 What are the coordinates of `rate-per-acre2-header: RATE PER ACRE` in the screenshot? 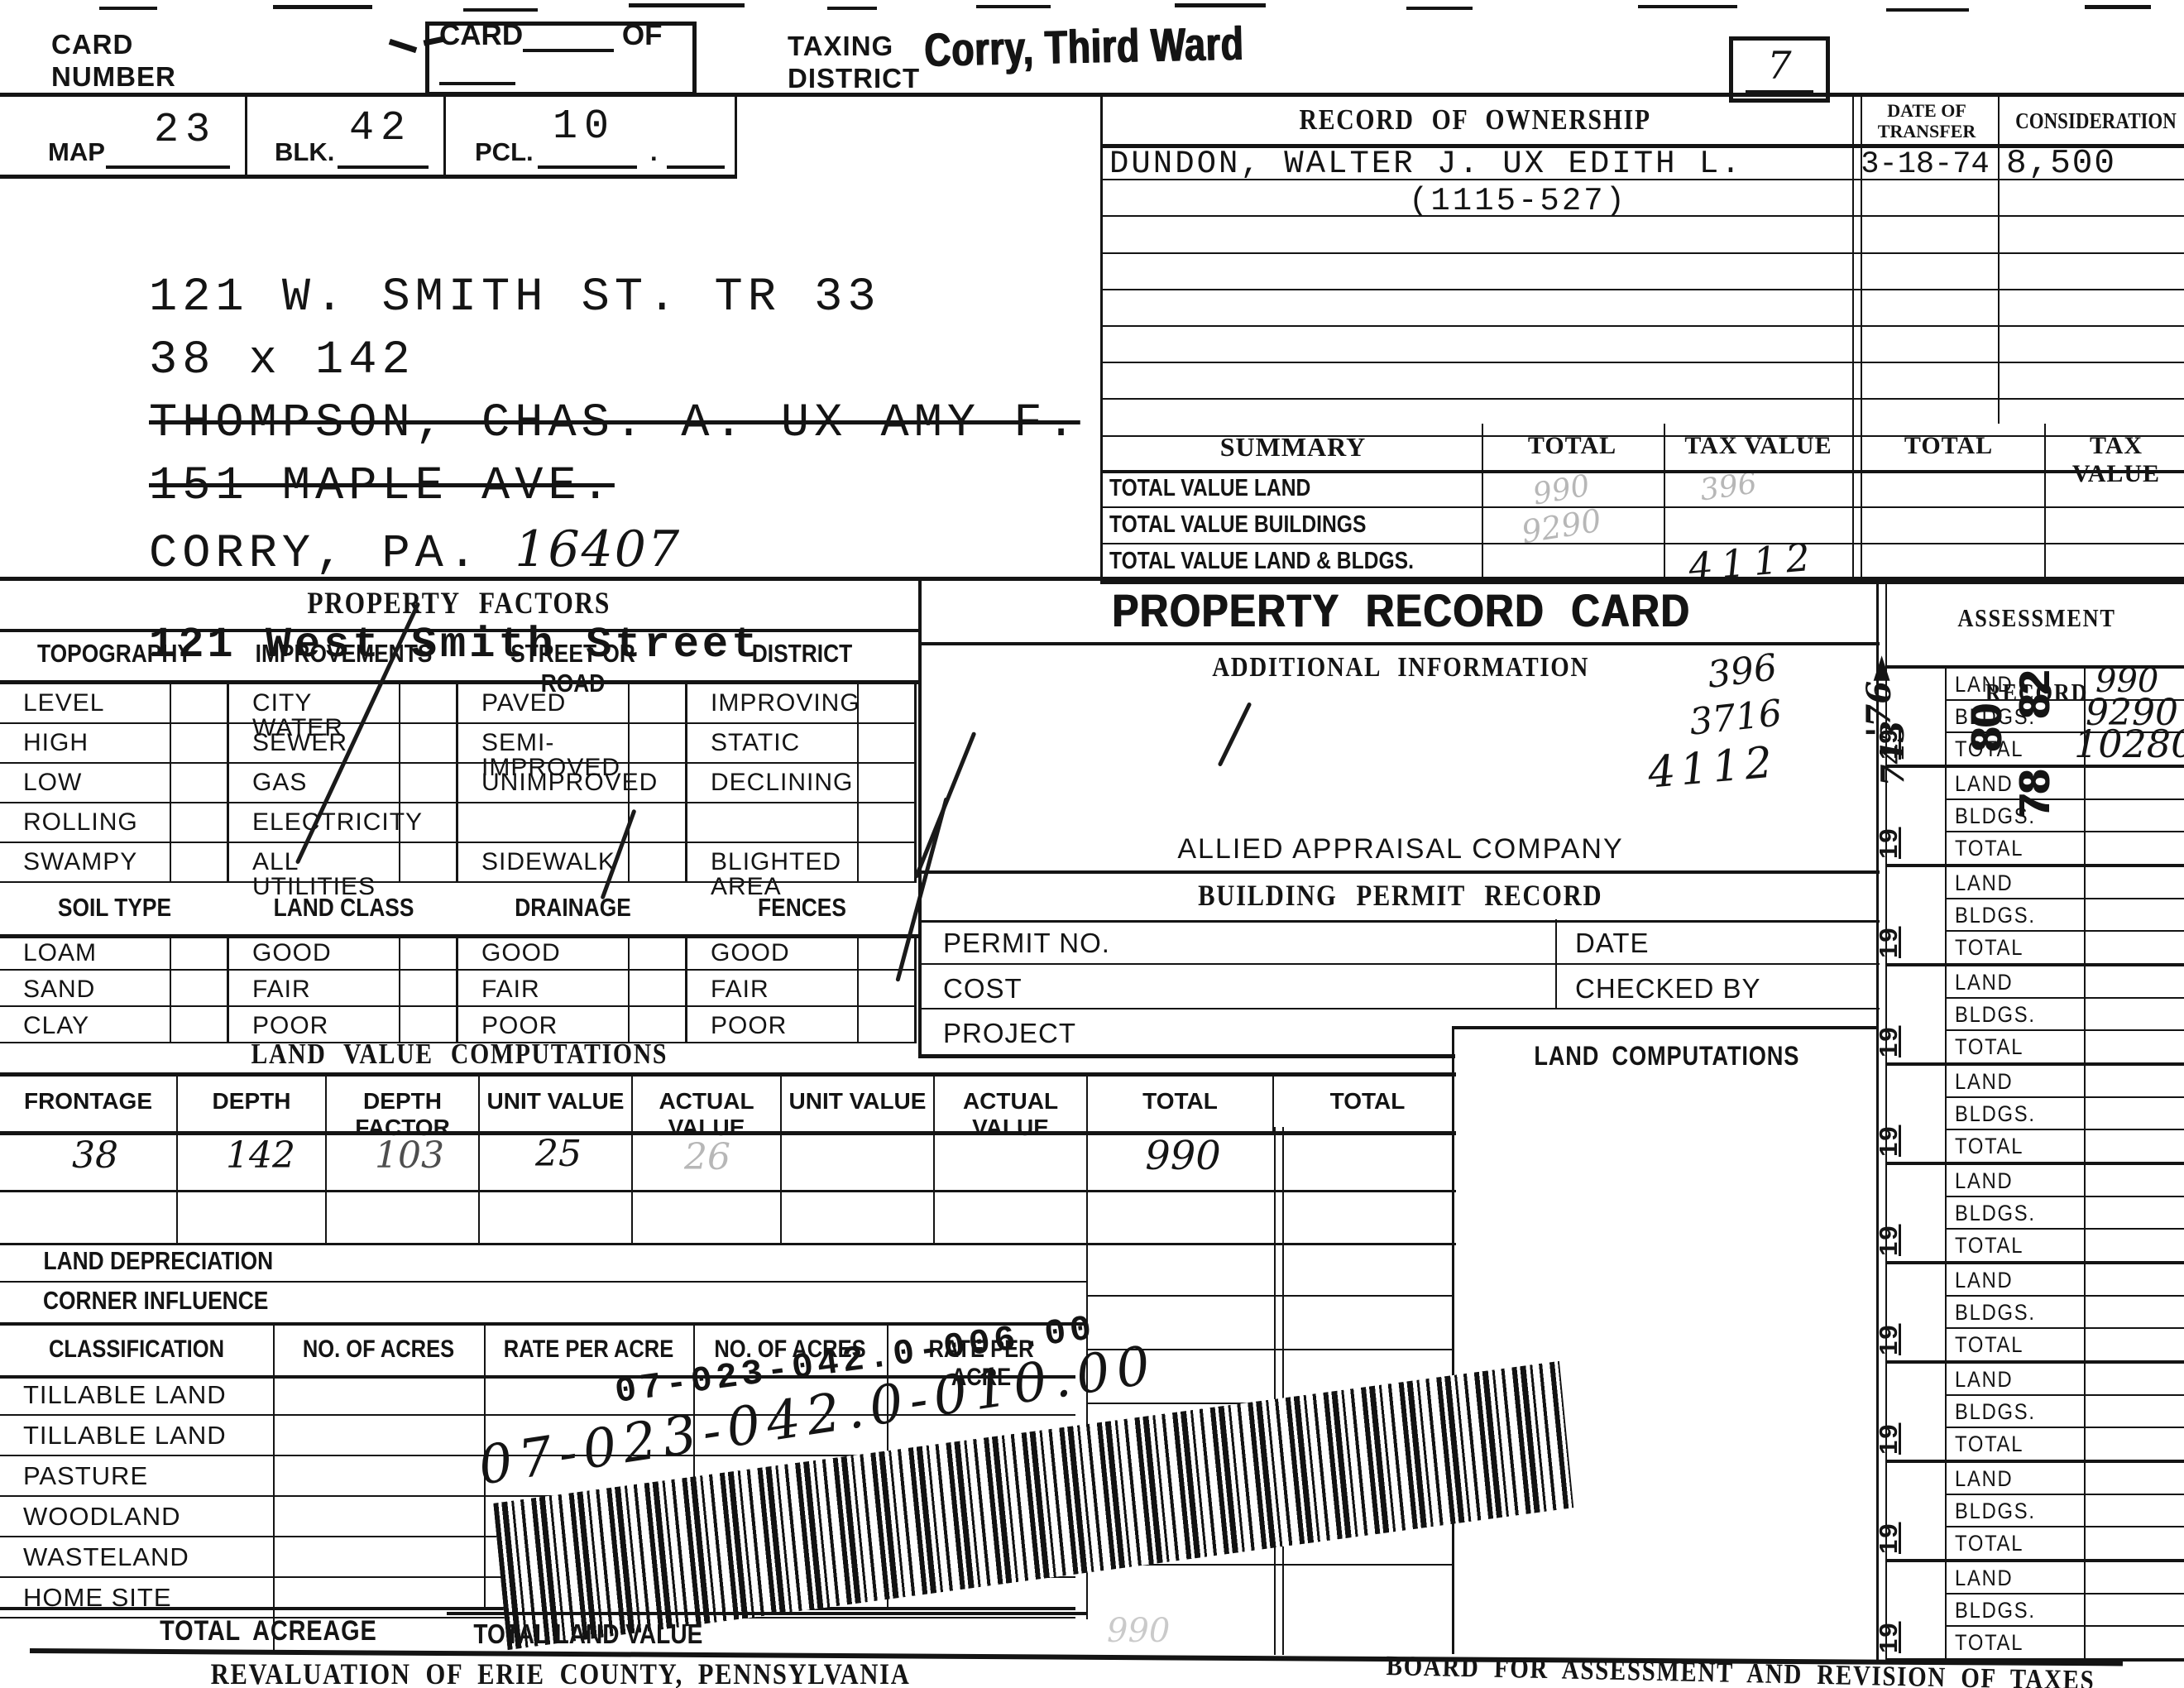 It's located at (981, 1363).